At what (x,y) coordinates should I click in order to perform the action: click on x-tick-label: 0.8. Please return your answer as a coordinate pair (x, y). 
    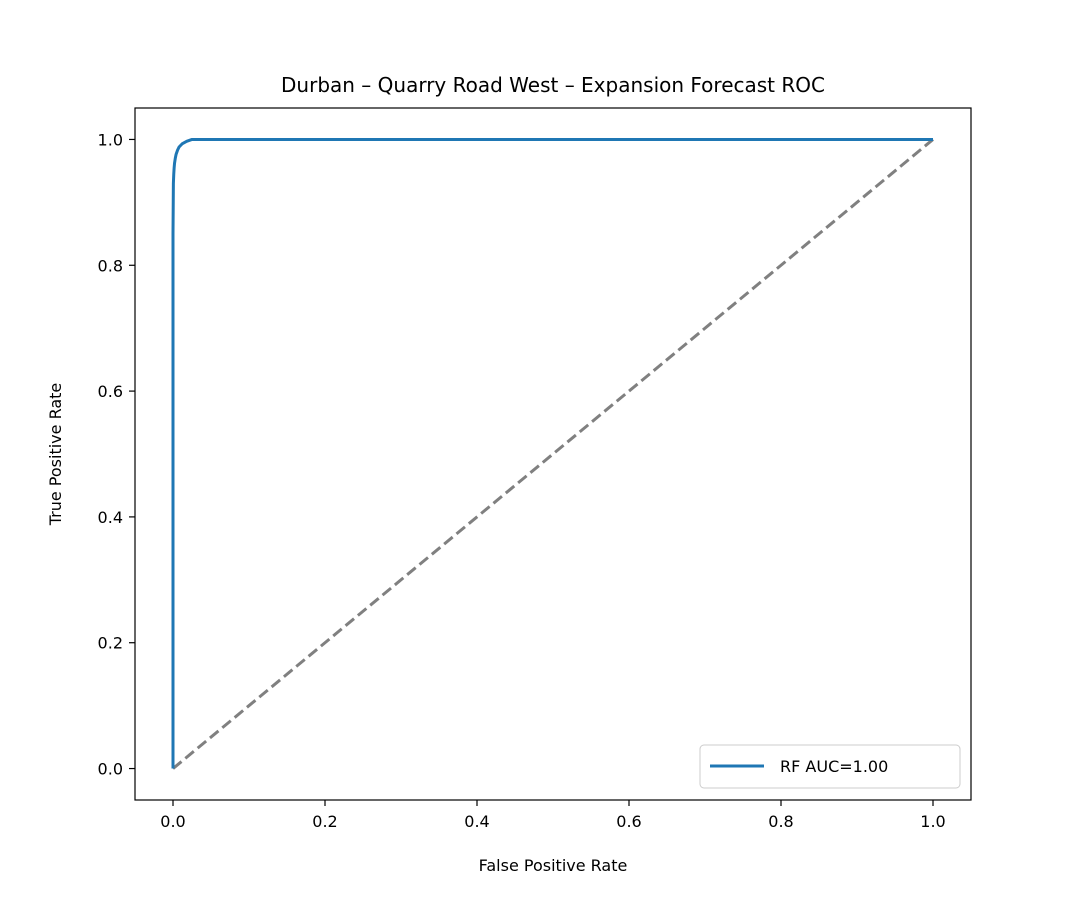
    Looking at the image, I should click on (780, 821).